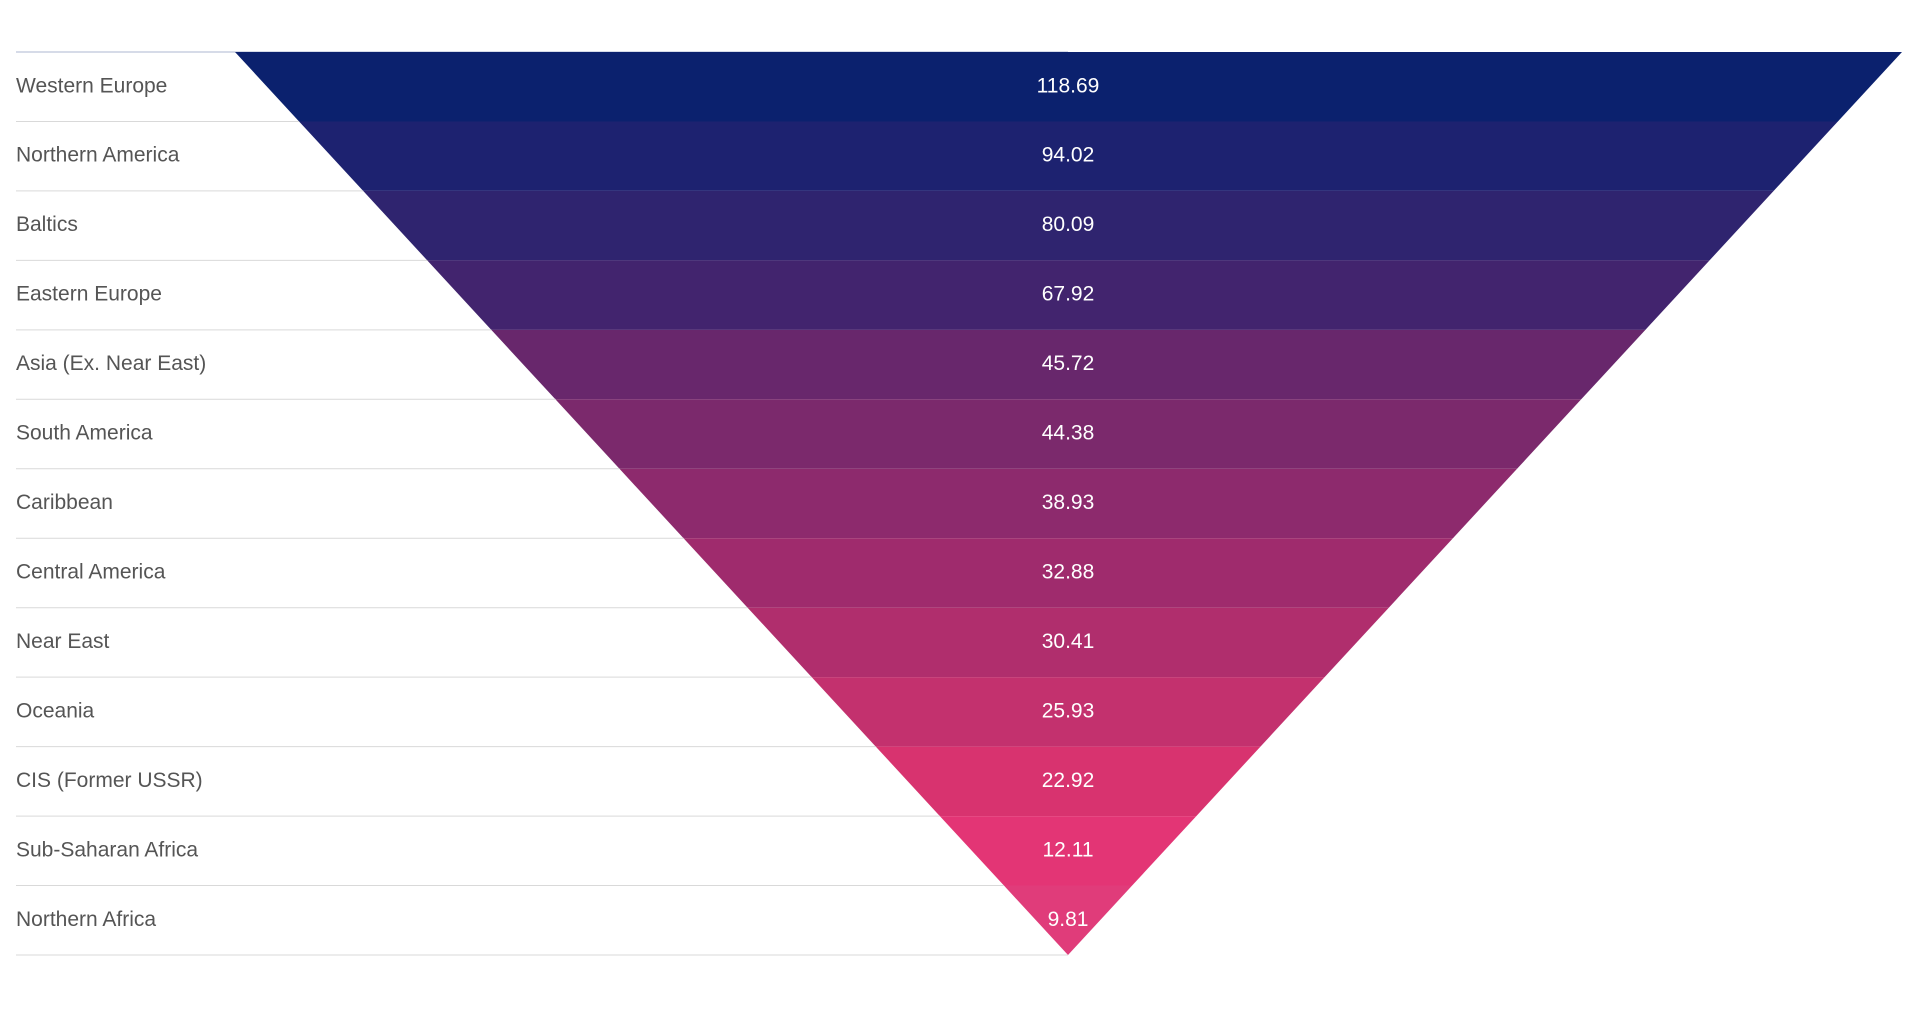 The width and height of the screenshot is (1920, 1017). Describe the element at coordinates (47, 224) in the screenshot. I see `category-label: Baltics` at that location.